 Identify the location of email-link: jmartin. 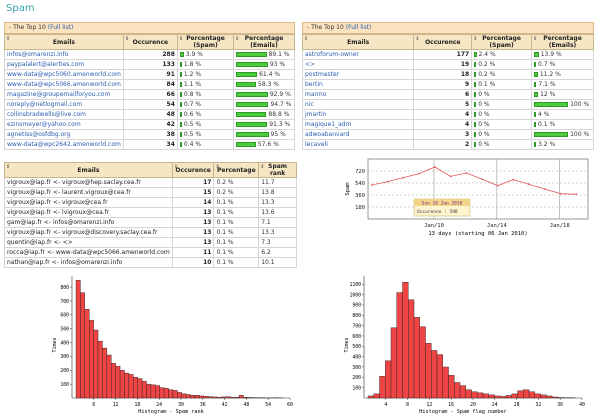
(358, 114).